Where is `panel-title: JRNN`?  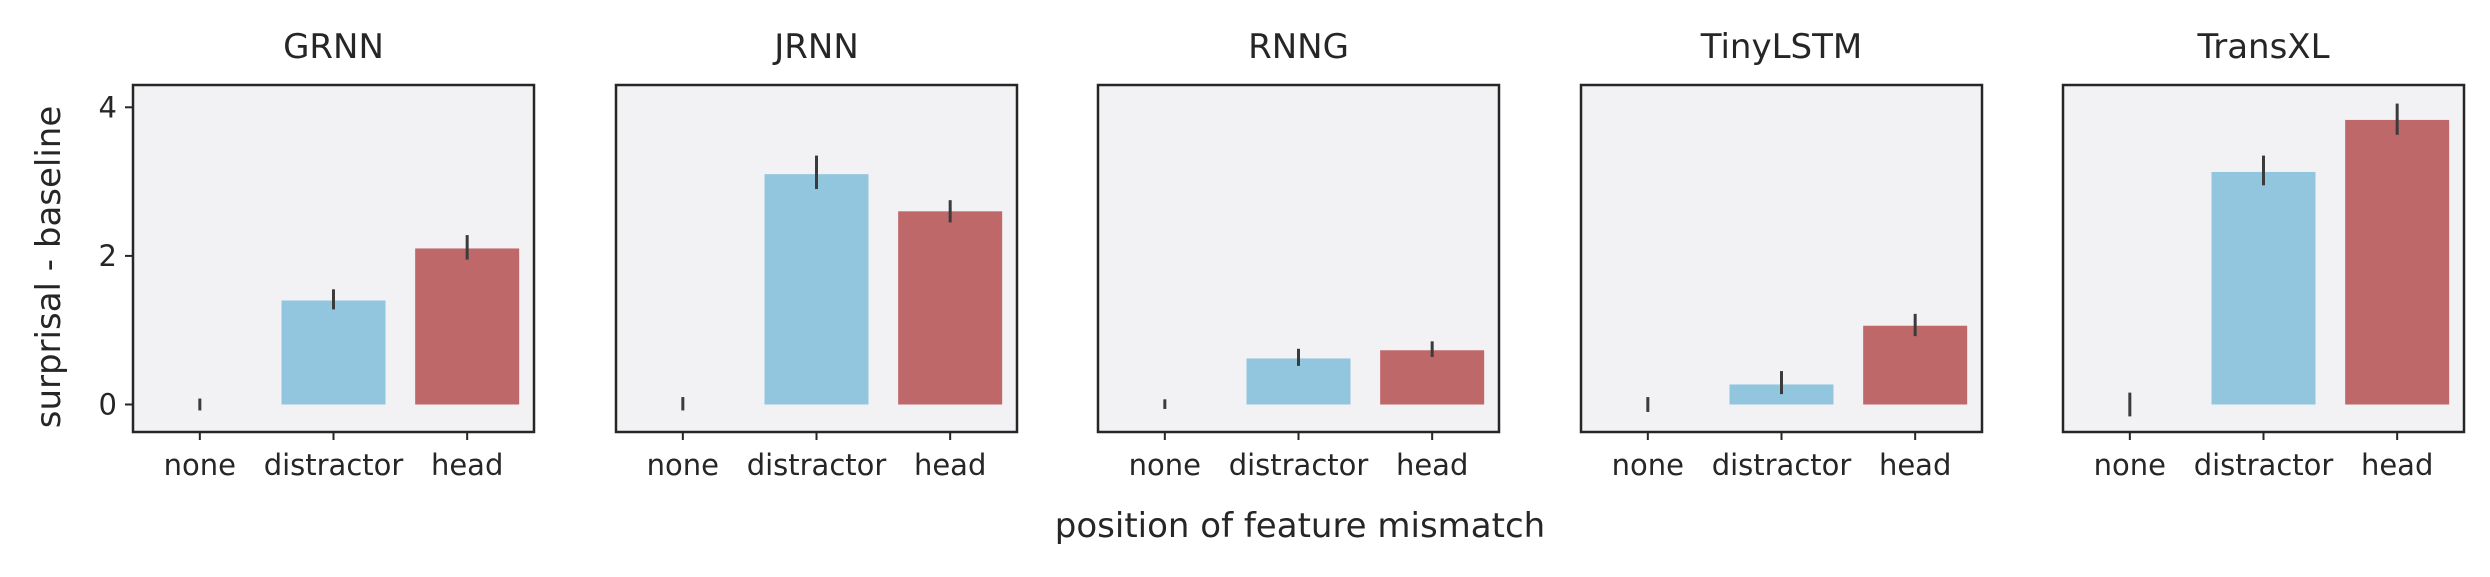
panel-title: JRNN is located at coordinates (815, 47).